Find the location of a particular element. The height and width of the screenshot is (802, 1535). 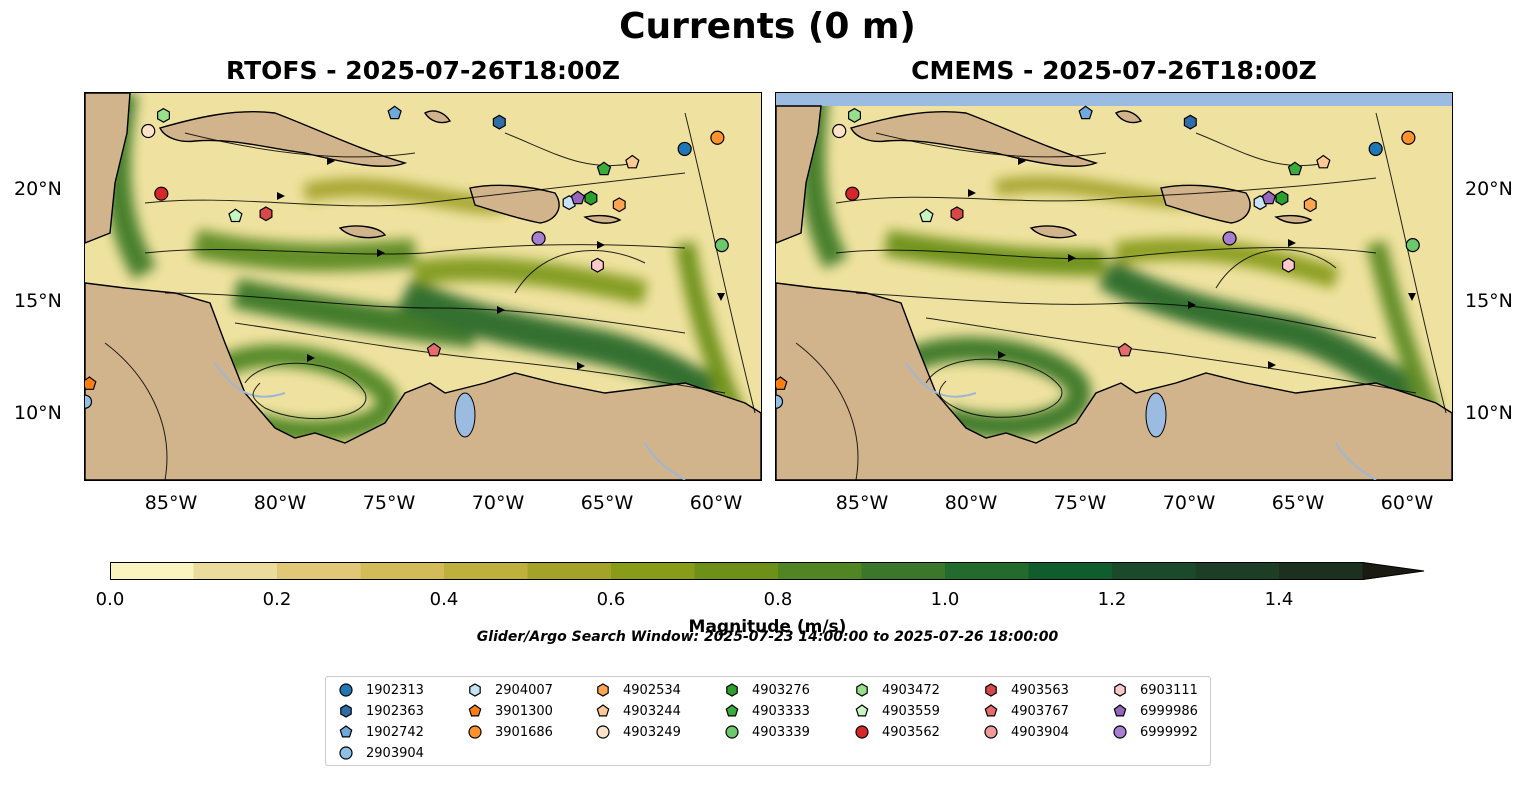

colorbar-outline is located at coordinates (767, 571).